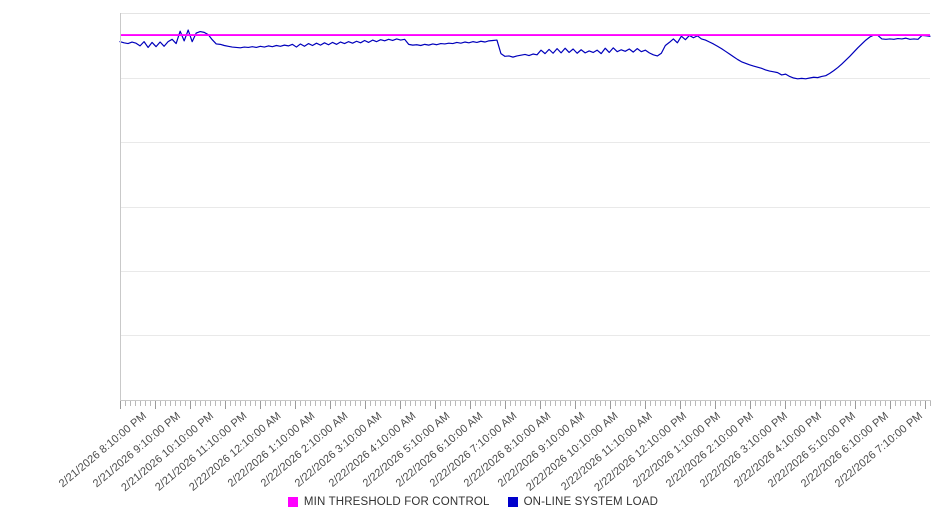 The width and height of the screenshot is (946, 526). Describe the element at coordinates (396, 502) in the screenshot. I see `legend-label: MIN THRESHOLD FOR CONTROL` at that location.